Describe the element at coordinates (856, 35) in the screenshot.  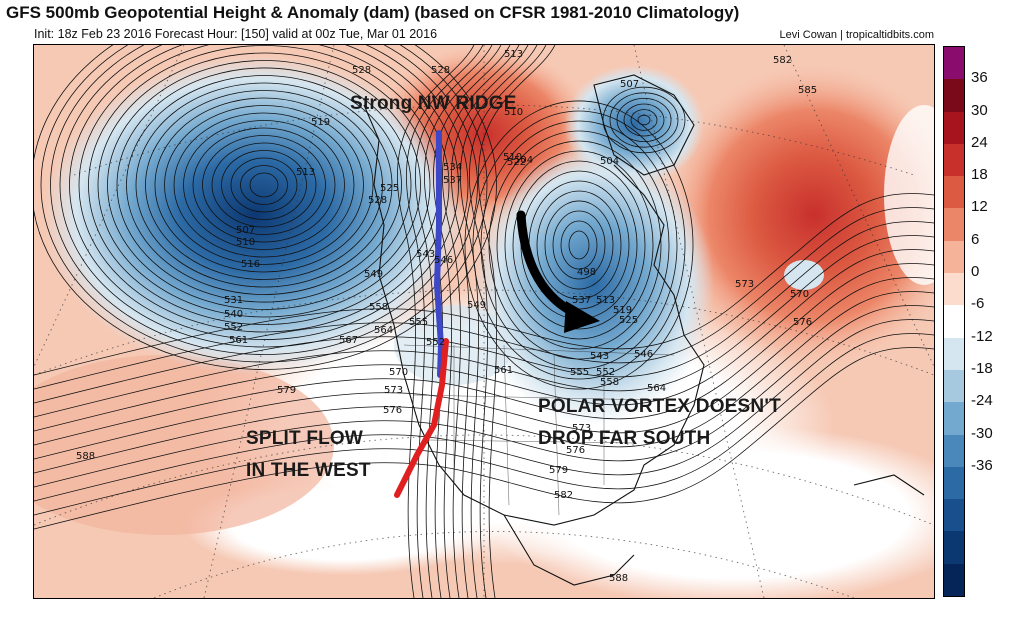
I see `credit-text: Levi Cowan | tropicaltidbits.com` at that location.